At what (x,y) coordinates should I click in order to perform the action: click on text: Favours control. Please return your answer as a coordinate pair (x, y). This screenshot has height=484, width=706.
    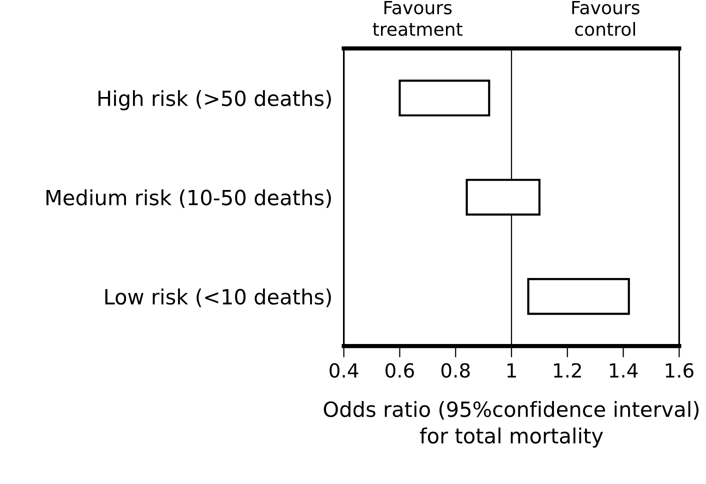
    Looking at the image, I should click on (606, 18).